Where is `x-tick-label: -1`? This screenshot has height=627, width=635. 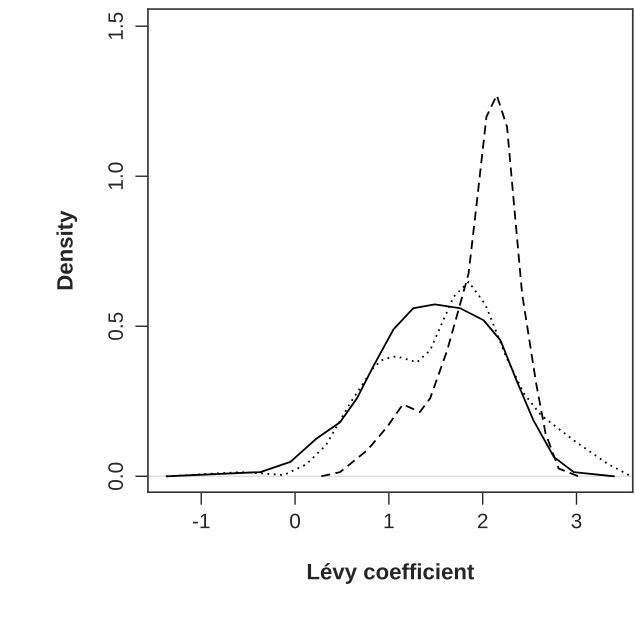 x-tick-label: -1 is located at coordinates (201, 521).